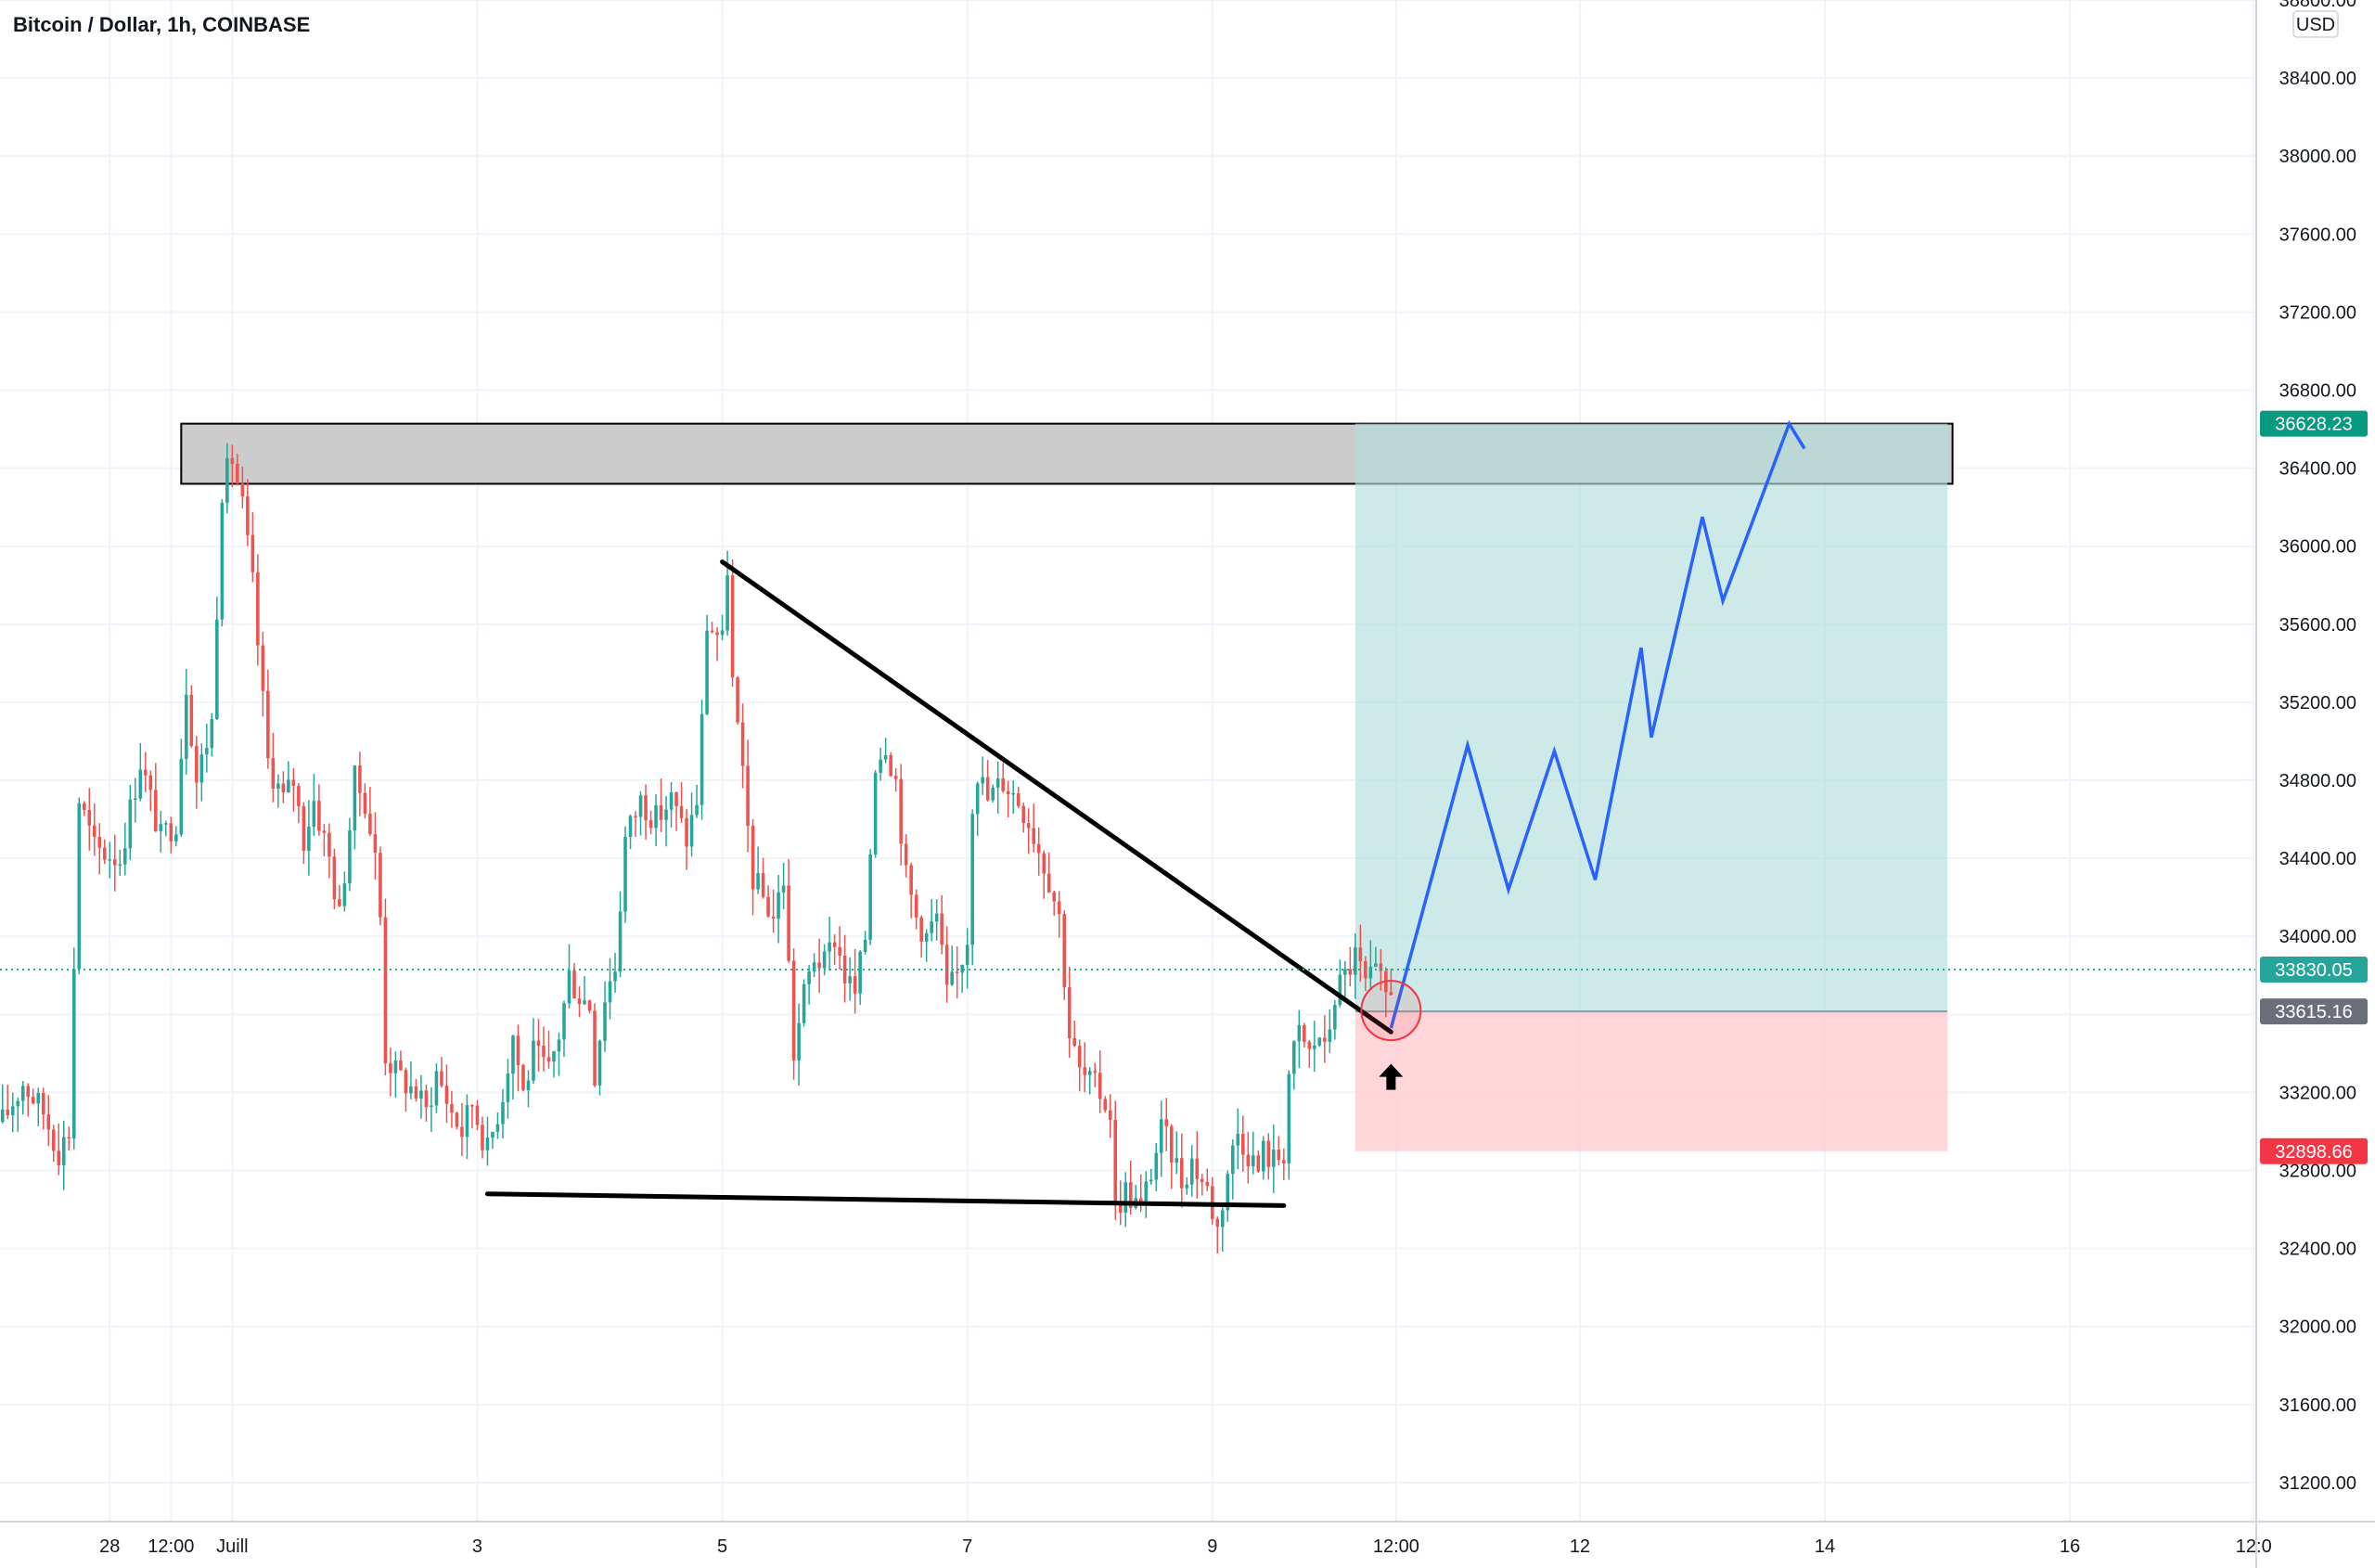  I want to click on price-tick-label: 36000.00, so click(2317, 548).